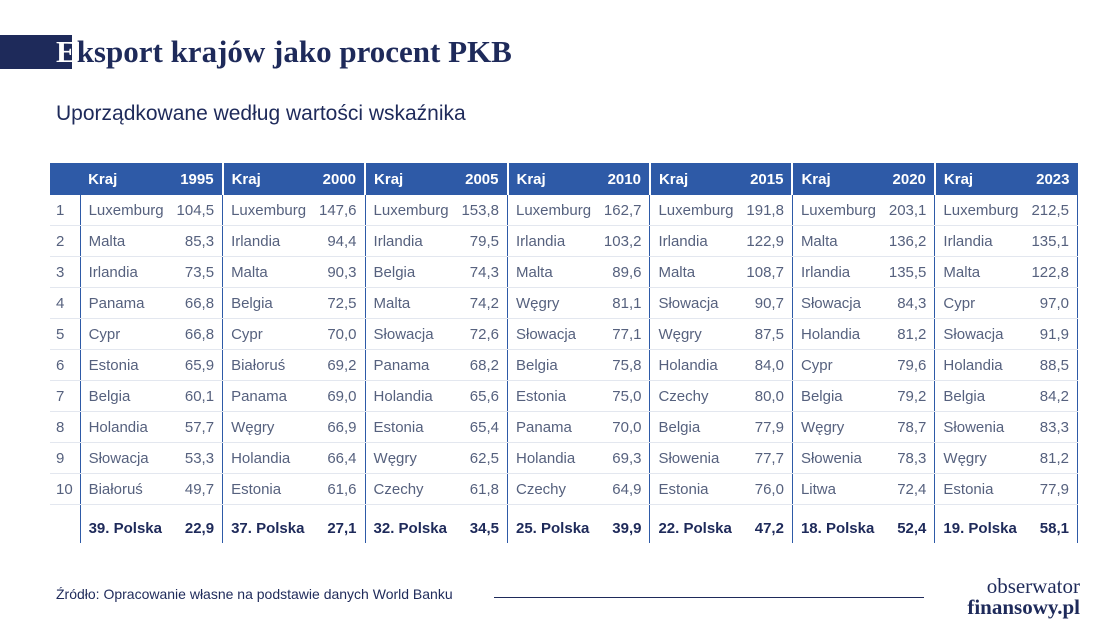  I want to click on export-value: 77,7, so click(764, 458).